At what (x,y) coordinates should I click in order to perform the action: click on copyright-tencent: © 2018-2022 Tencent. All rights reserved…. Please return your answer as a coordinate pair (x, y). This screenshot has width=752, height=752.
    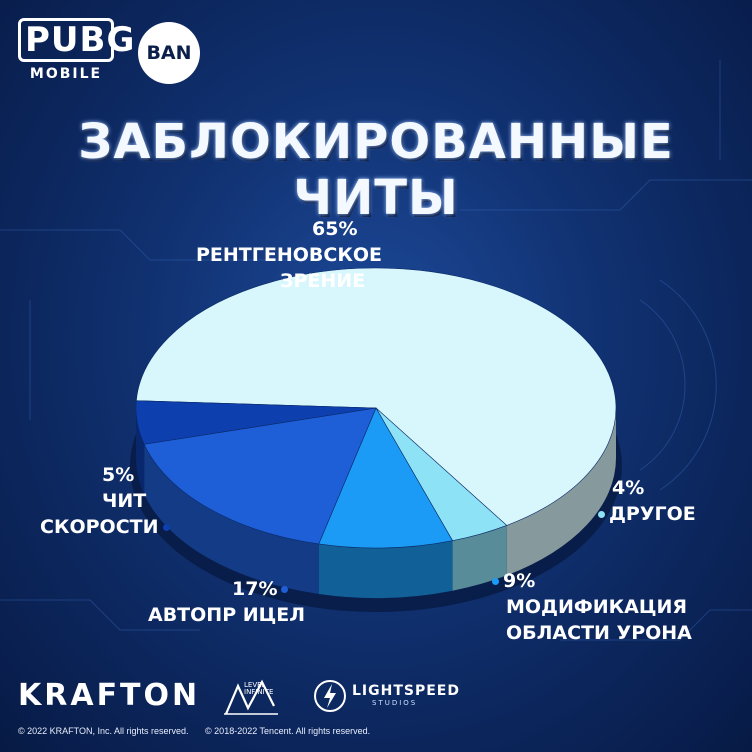
    Looking at the image, I should click on (288, 731).